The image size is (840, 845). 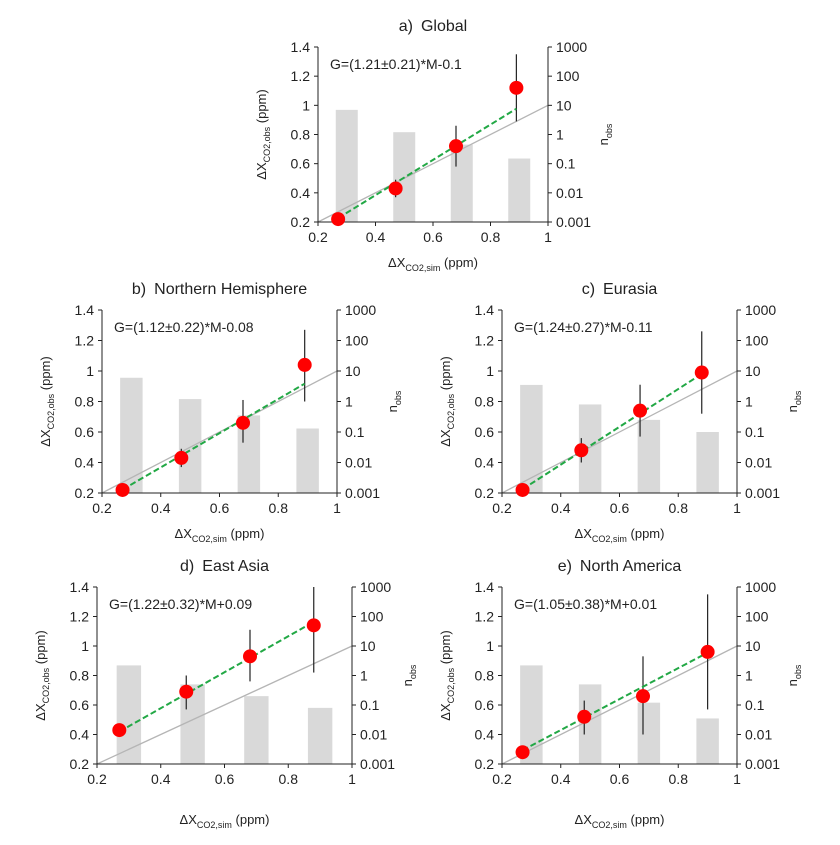 What do you see at coordinates (352, 779) in the screenshot?
I see `x-tick-label: 1` at bounding box center [352, 779].